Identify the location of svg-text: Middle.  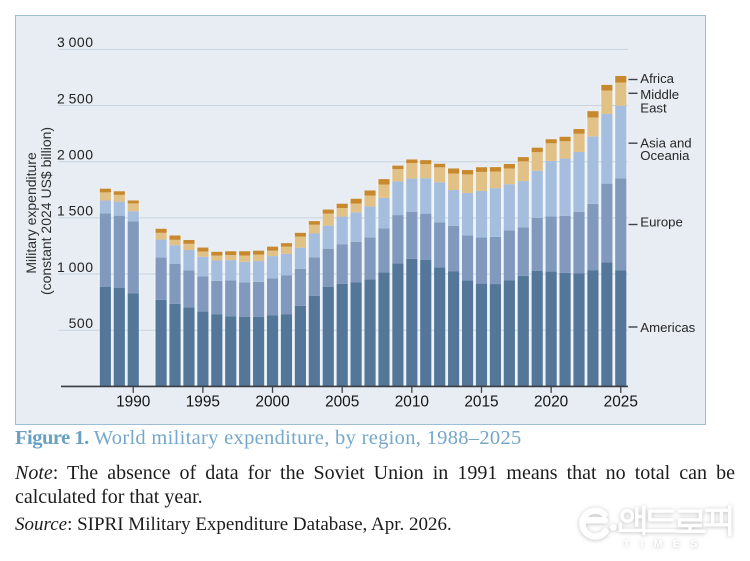
(659, 94).